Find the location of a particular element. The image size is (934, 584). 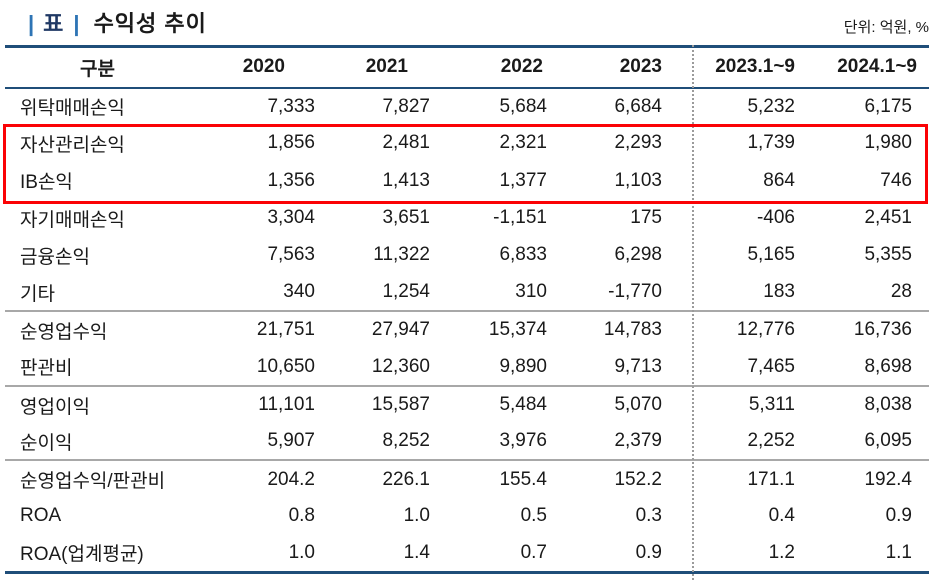

value-cell: 1,356 is located at coordinates (291, 180).